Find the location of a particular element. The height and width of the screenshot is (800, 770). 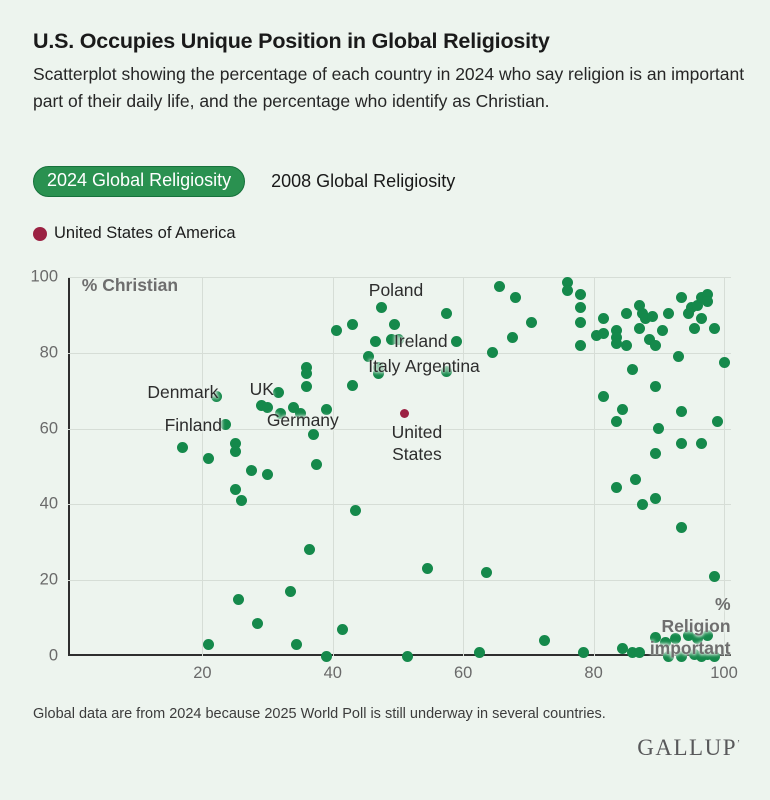

y-tick-label-100: 100 is located at coordinates (44, 276).